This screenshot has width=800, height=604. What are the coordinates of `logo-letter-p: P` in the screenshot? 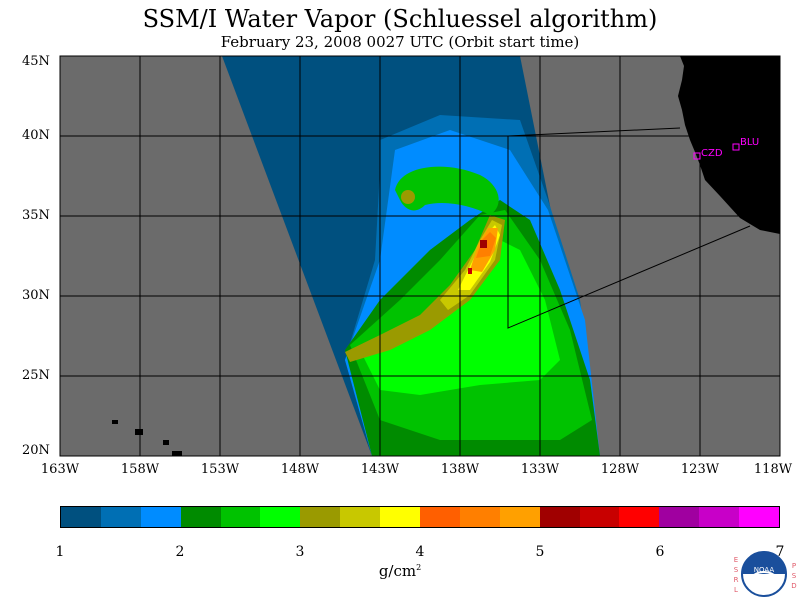 It's located at (794, 566).